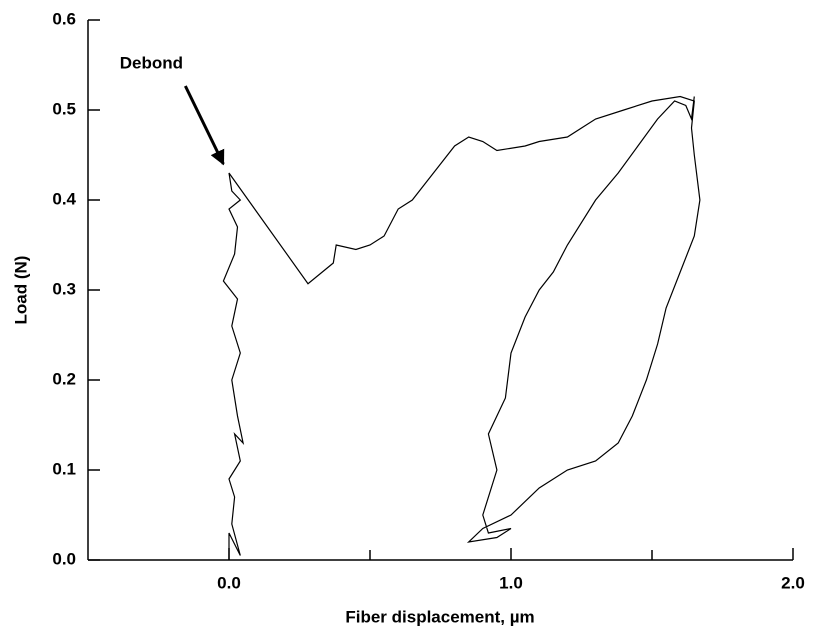 The image size is (815, 634). What do you see at coordinates (64, 198) in the screenshot?
I see `y-tick-label: 0.4` at bounding box center [64, 198].